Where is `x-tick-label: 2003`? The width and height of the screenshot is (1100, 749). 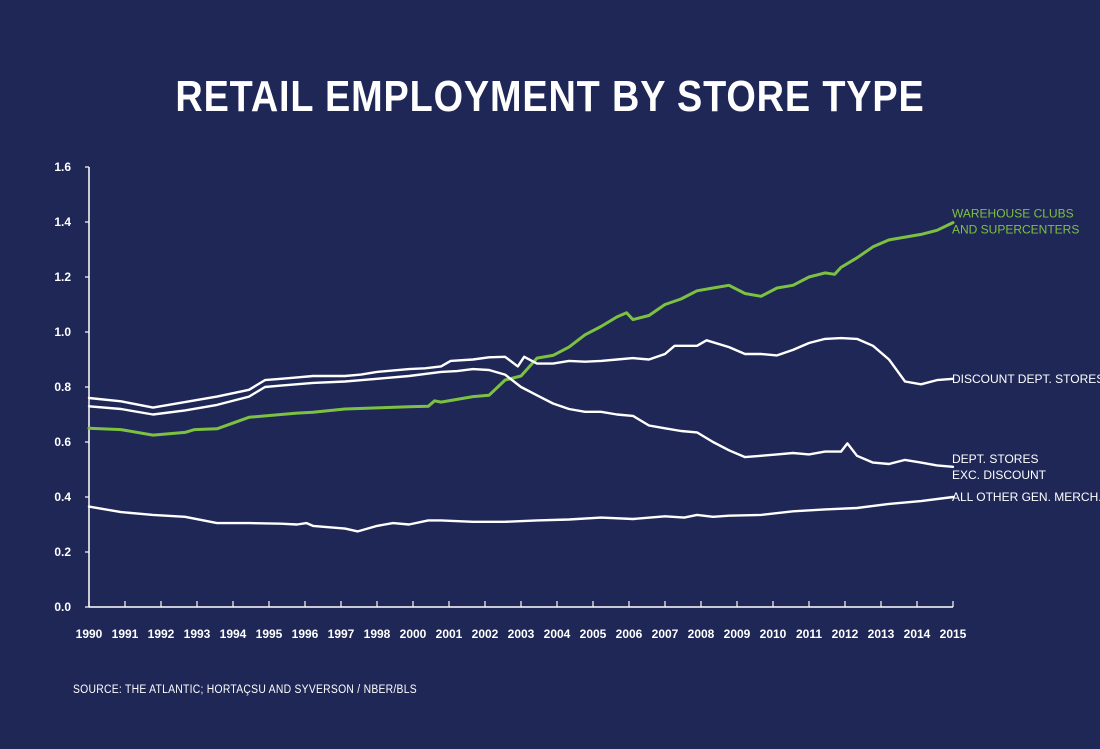
x-tick-label: 2003 is located at coordinates (521, 634).